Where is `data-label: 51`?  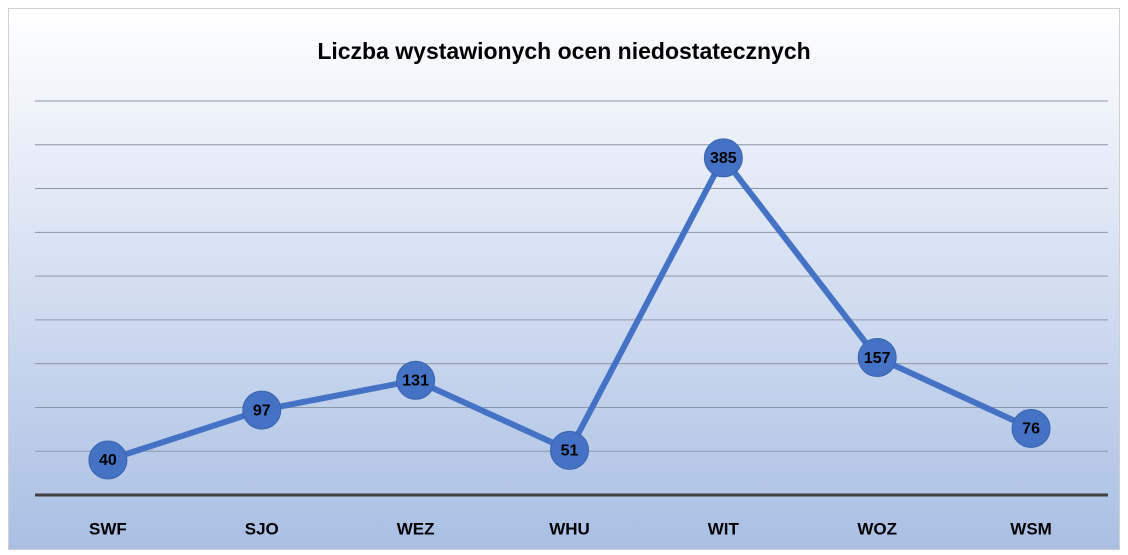
data-label: 51 is located at coordinates (570, 451).